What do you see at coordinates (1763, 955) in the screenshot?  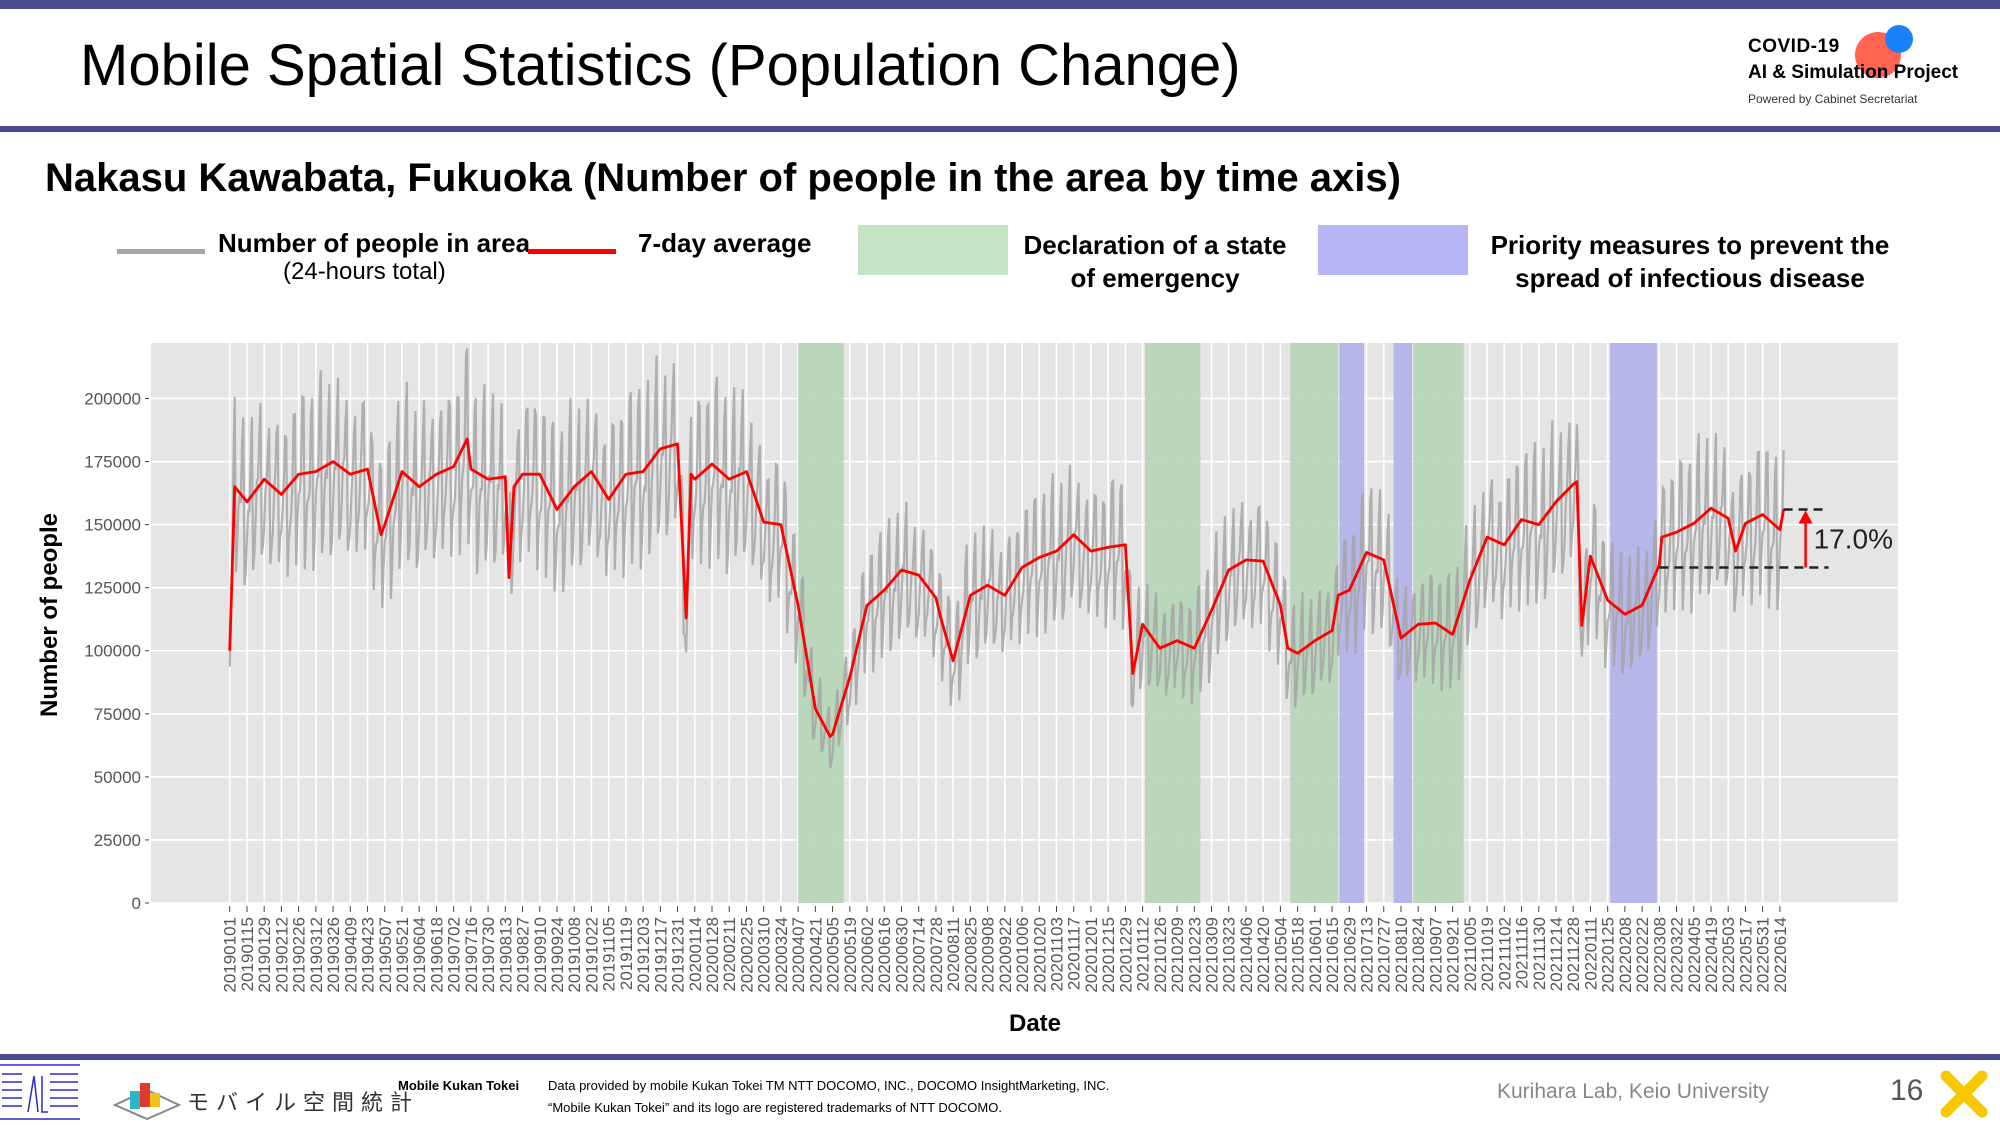 I see `x-tick-label: 20220531` at bounding box center [1763, 955].